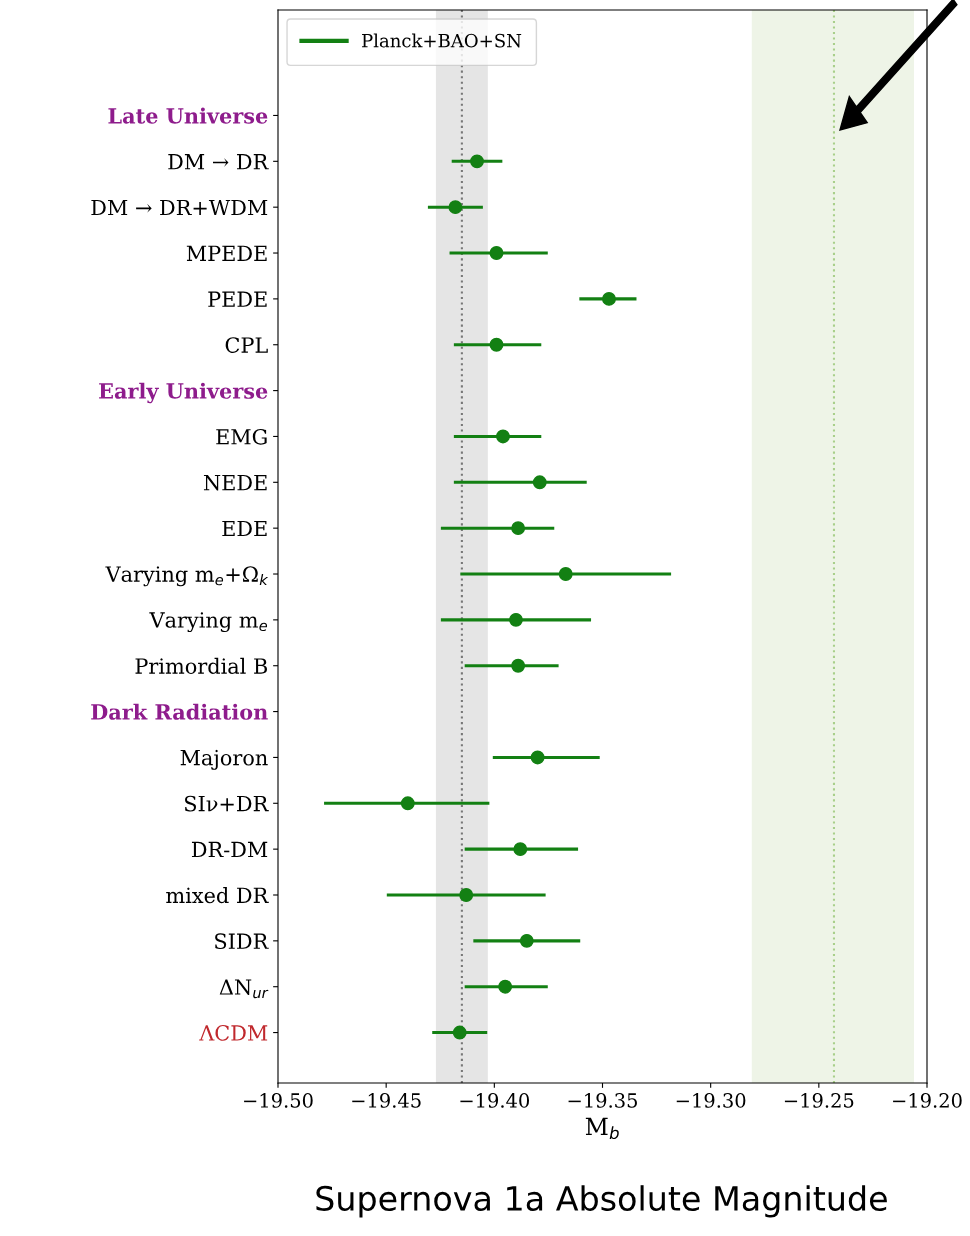  What do you see at coordinates (217, 895) in the screenshot?
I see `y-tick-label: mixed DR` at bounding box center [217, 895].